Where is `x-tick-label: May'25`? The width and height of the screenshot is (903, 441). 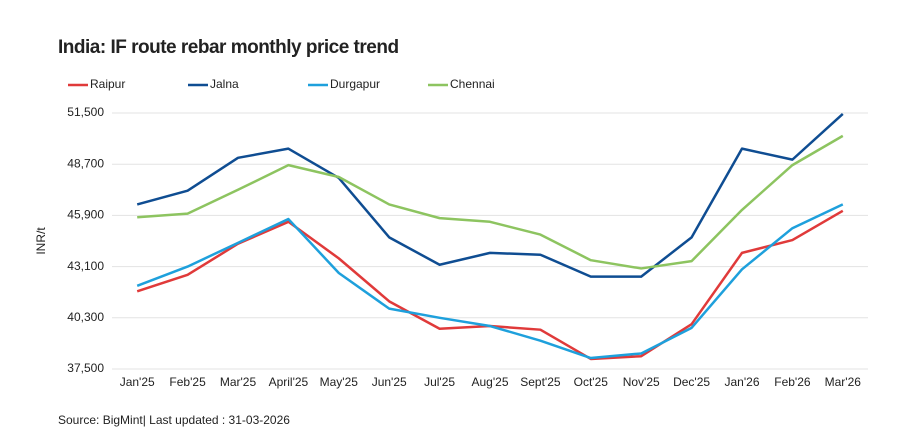
x-tick-label: May'25 is located at coordinates (339, 382).